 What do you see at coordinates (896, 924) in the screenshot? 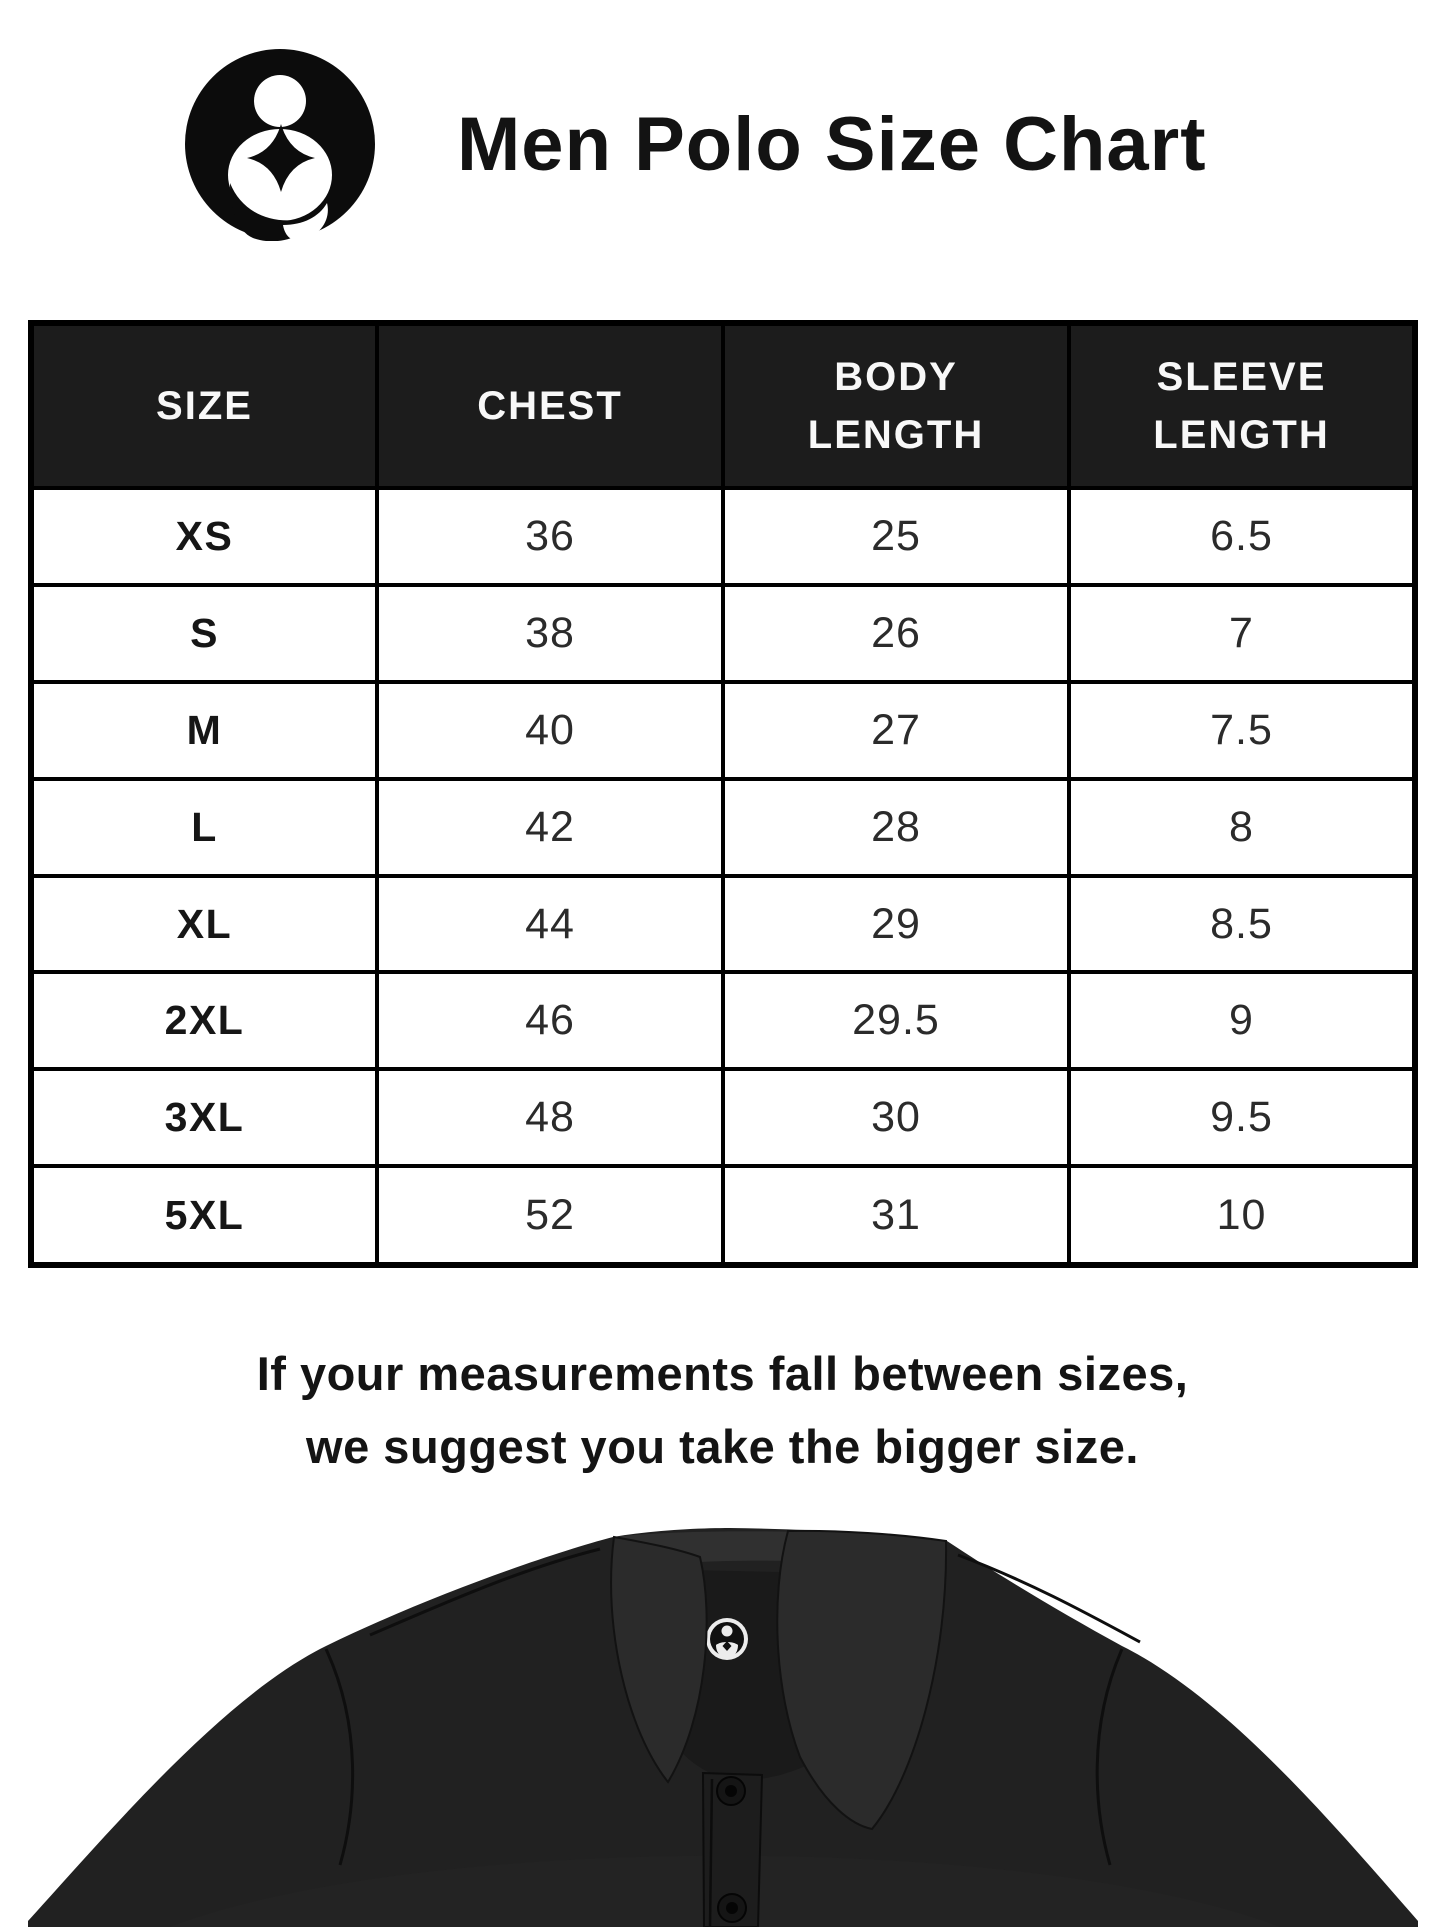
I see `cell-body-length: 29` at bounding box center [896, 924].